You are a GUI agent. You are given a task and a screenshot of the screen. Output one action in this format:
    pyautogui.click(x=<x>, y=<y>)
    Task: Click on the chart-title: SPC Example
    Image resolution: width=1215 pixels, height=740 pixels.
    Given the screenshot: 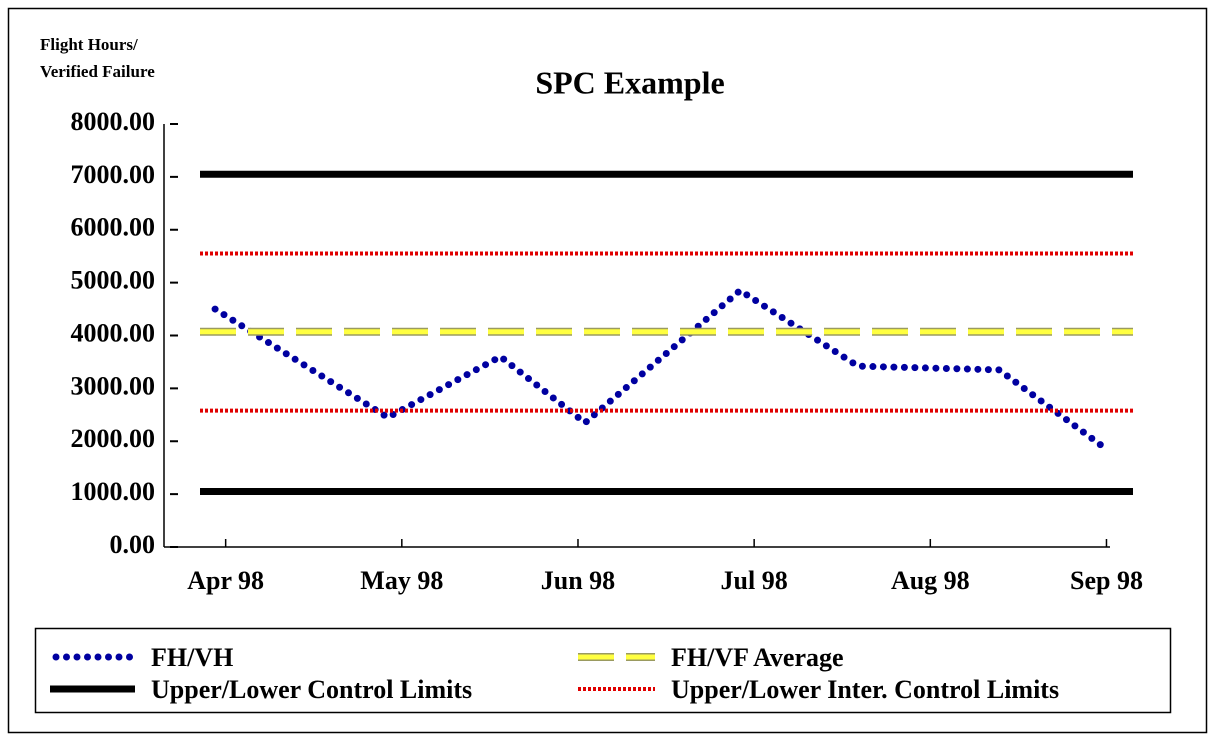 What is the action you would take?
    pyautogui.click(x=629, y=82)
    